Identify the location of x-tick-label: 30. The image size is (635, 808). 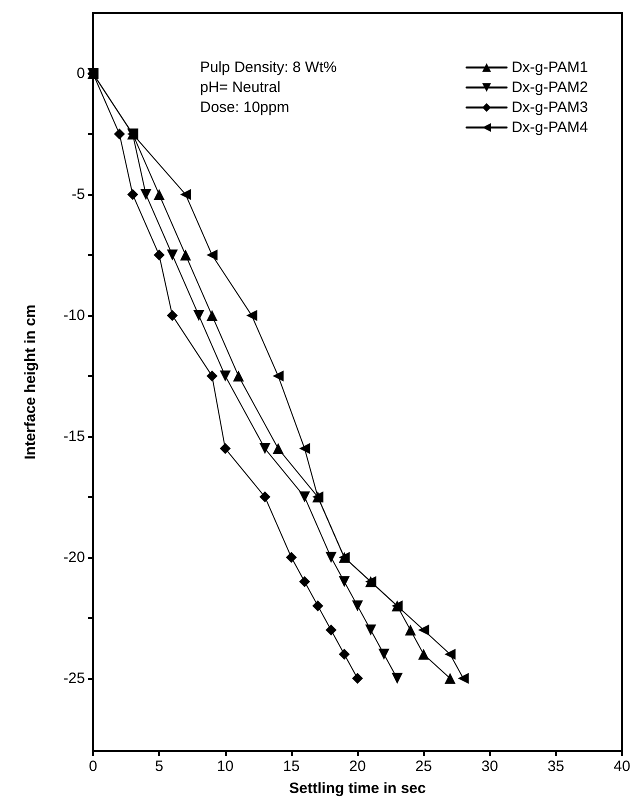
(489, 766).